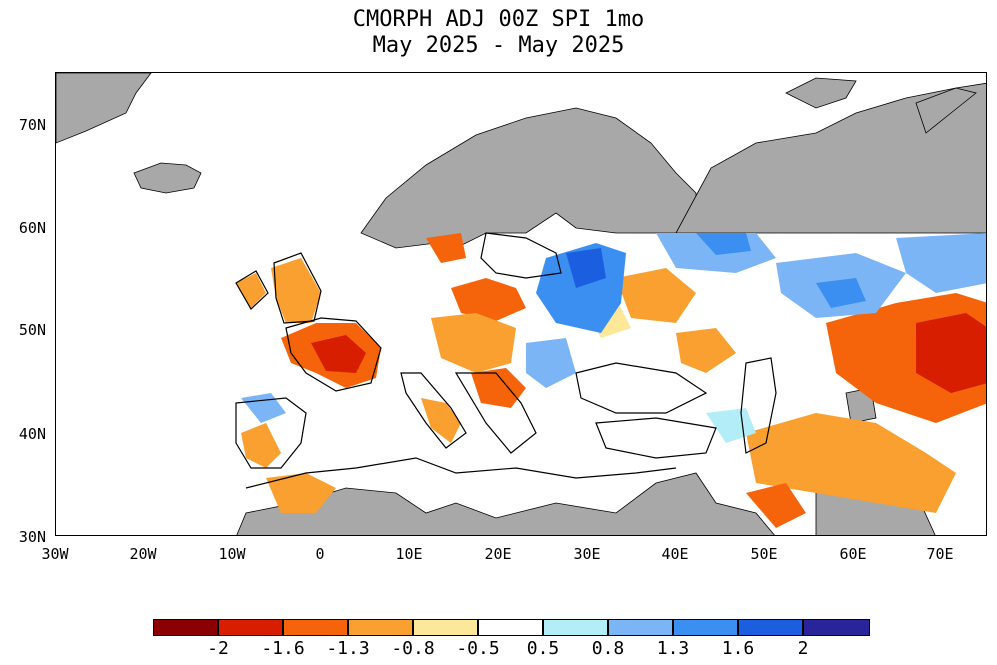 This screenshot has width=997, height=665. I want to click on colorbar-label: 0.8, so click(608, 648).